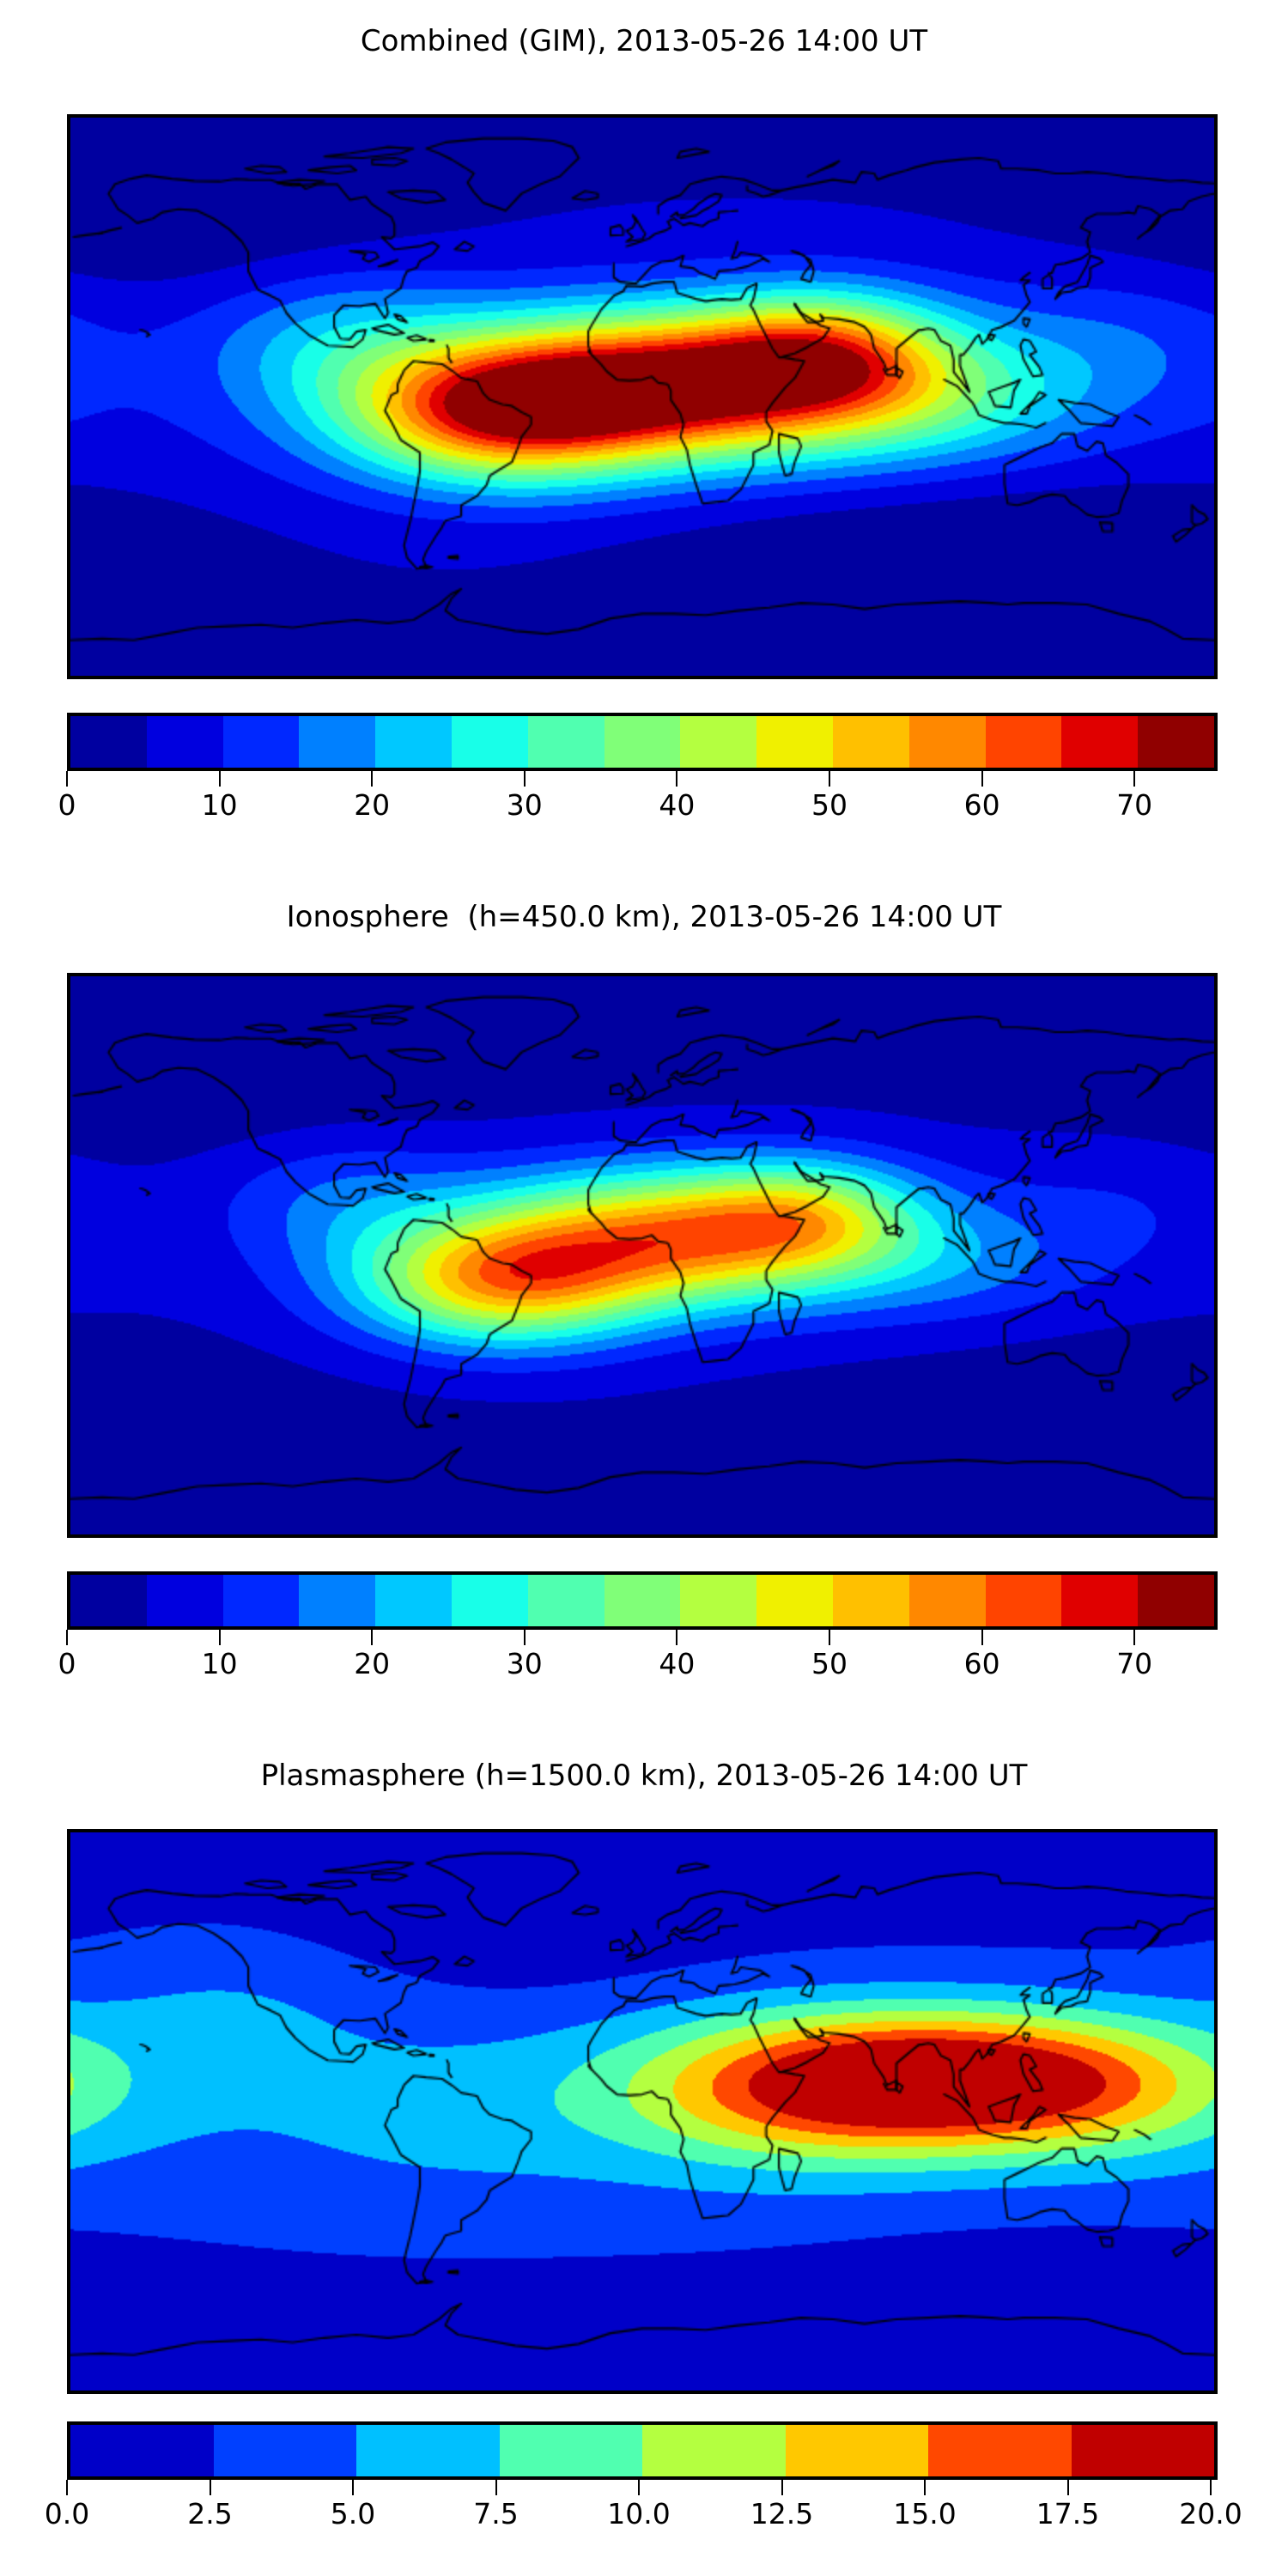  I want to click on colorbar-strip-ionosphere, so click(642, 1601).